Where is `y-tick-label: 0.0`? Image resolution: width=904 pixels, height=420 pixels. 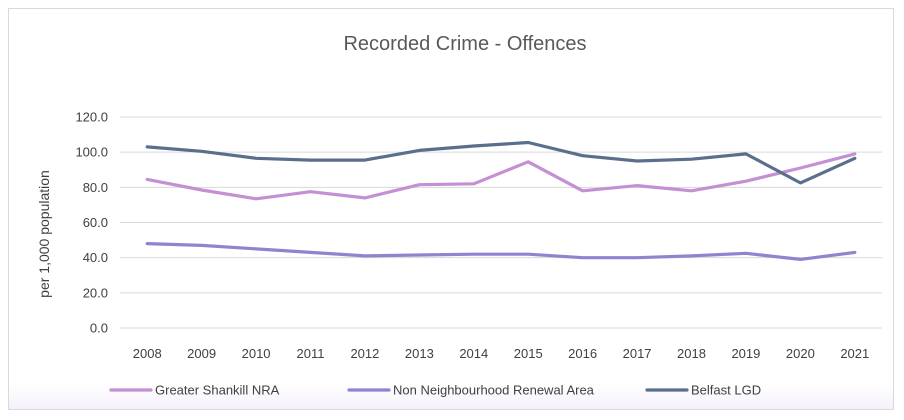 y-tick-label: 0.0 is located at coordinates (99, 328).